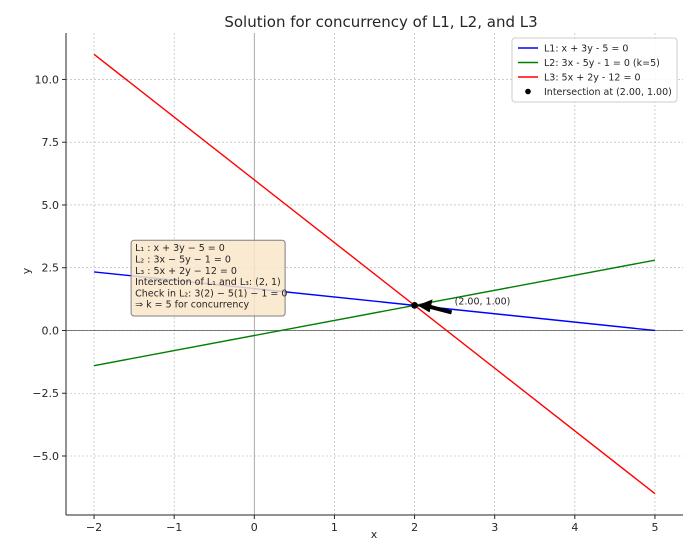  Describe the element at coordinates (51, 142) in the screenshot. I see `y-tick-label: 7.5` at that location.